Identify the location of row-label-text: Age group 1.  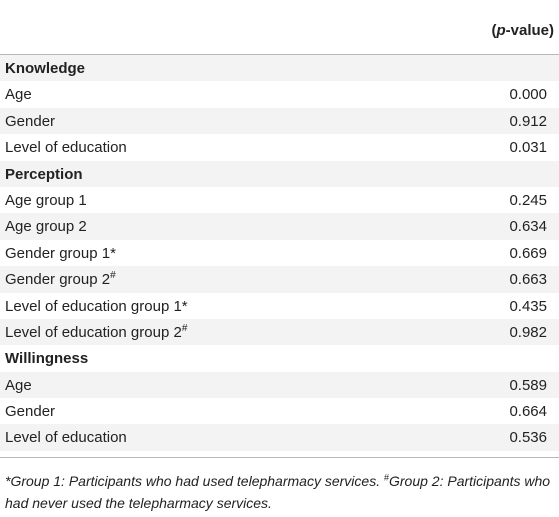
(46, 200).